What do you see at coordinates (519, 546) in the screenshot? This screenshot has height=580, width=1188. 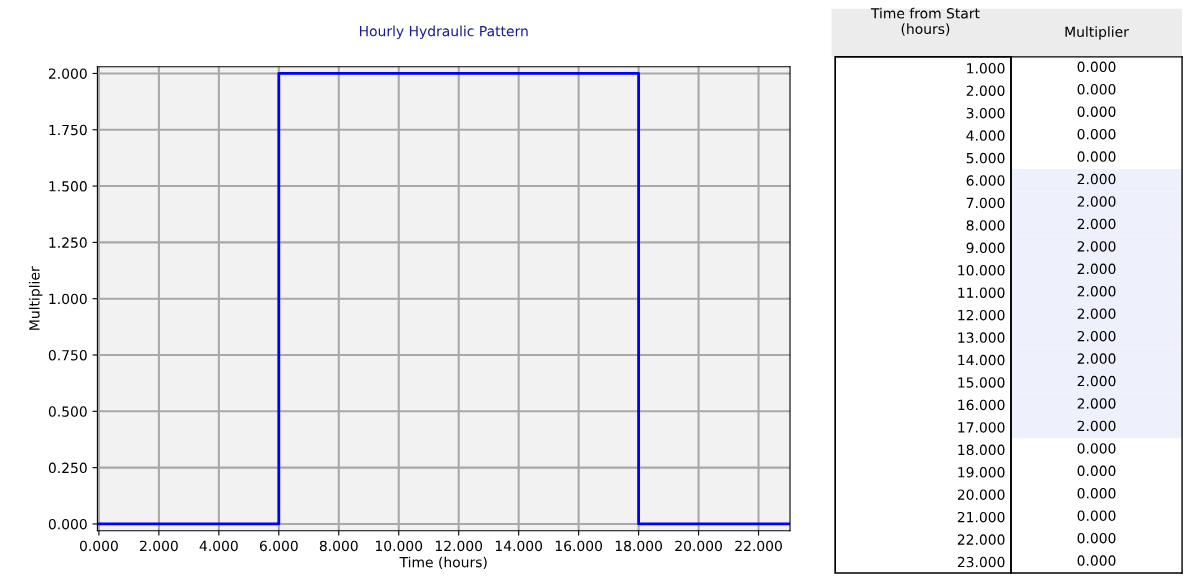 I see `x-tick-label: 14.000` at bounding box center [519, 546].